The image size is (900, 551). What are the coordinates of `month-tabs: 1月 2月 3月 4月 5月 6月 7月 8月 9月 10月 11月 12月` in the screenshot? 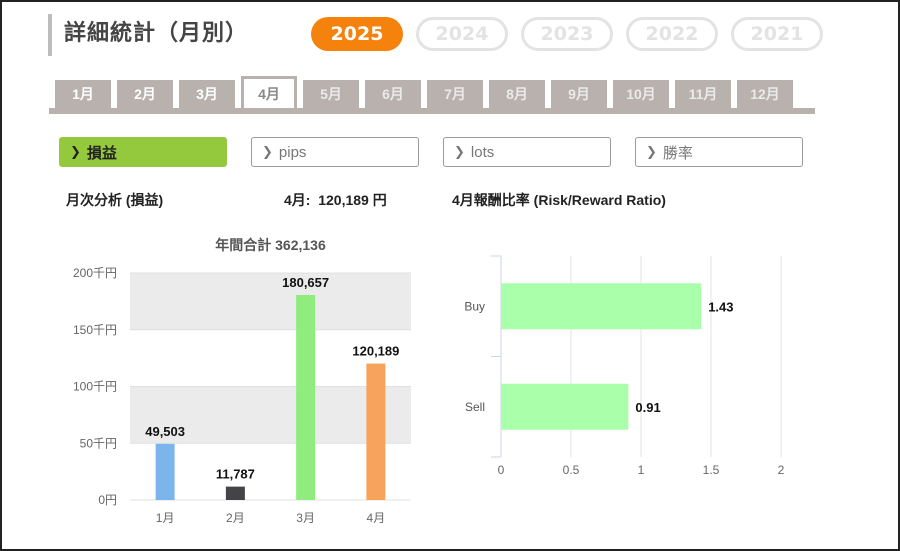 It's located at (424, 92).